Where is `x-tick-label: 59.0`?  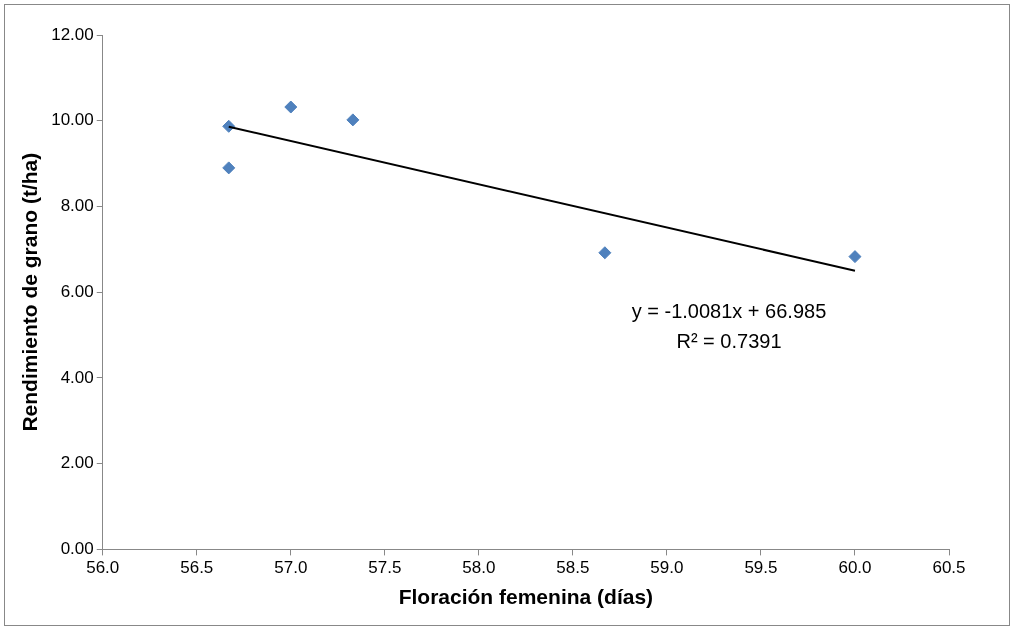 x-tick-label: 59.0 is located at coordinates (667, 568).